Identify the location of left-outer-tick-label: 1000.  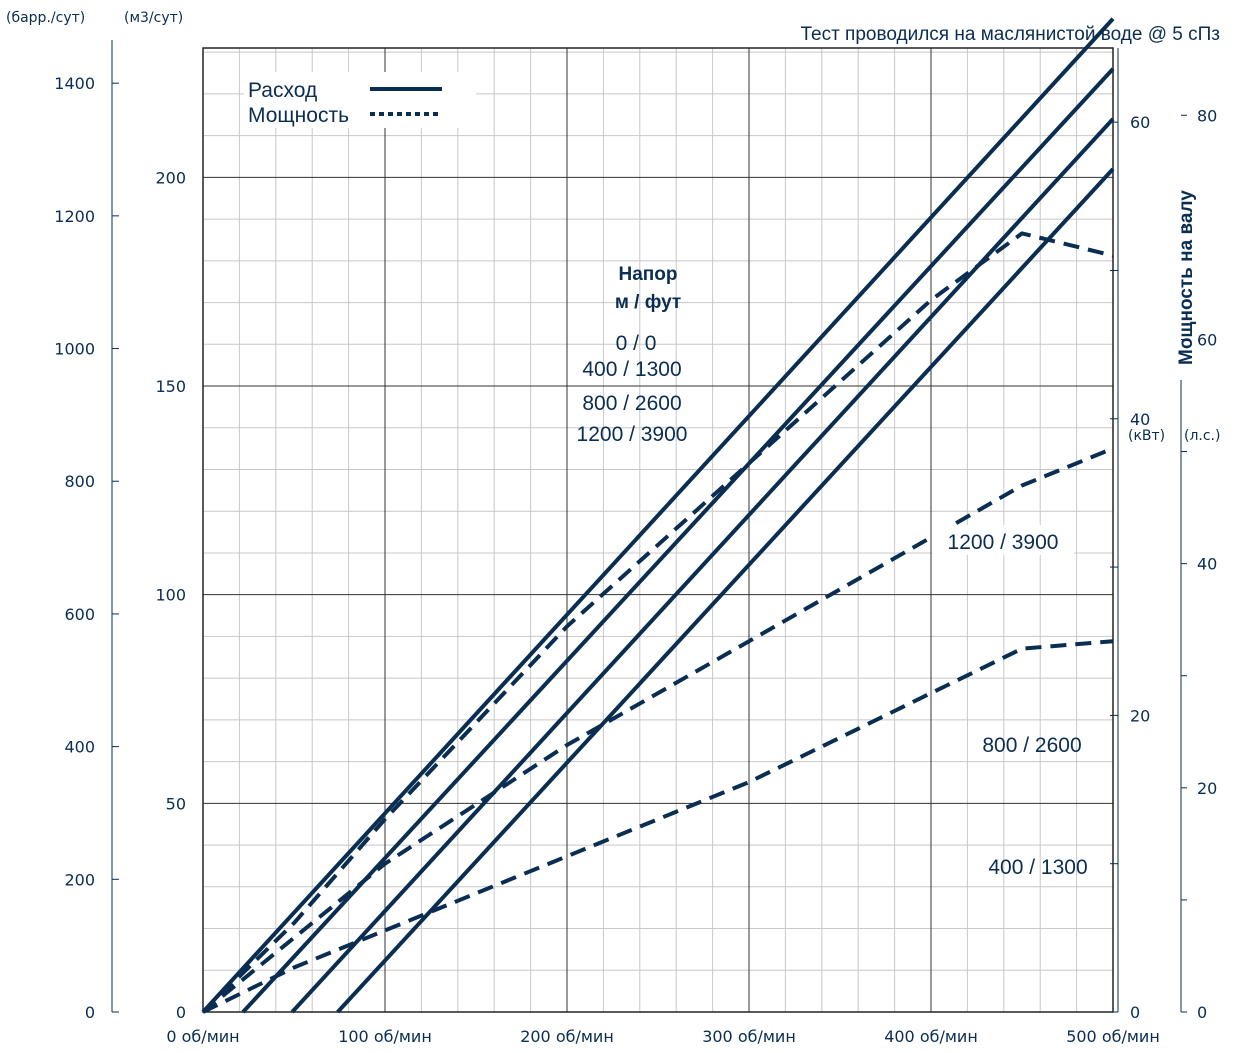
(74, 349).